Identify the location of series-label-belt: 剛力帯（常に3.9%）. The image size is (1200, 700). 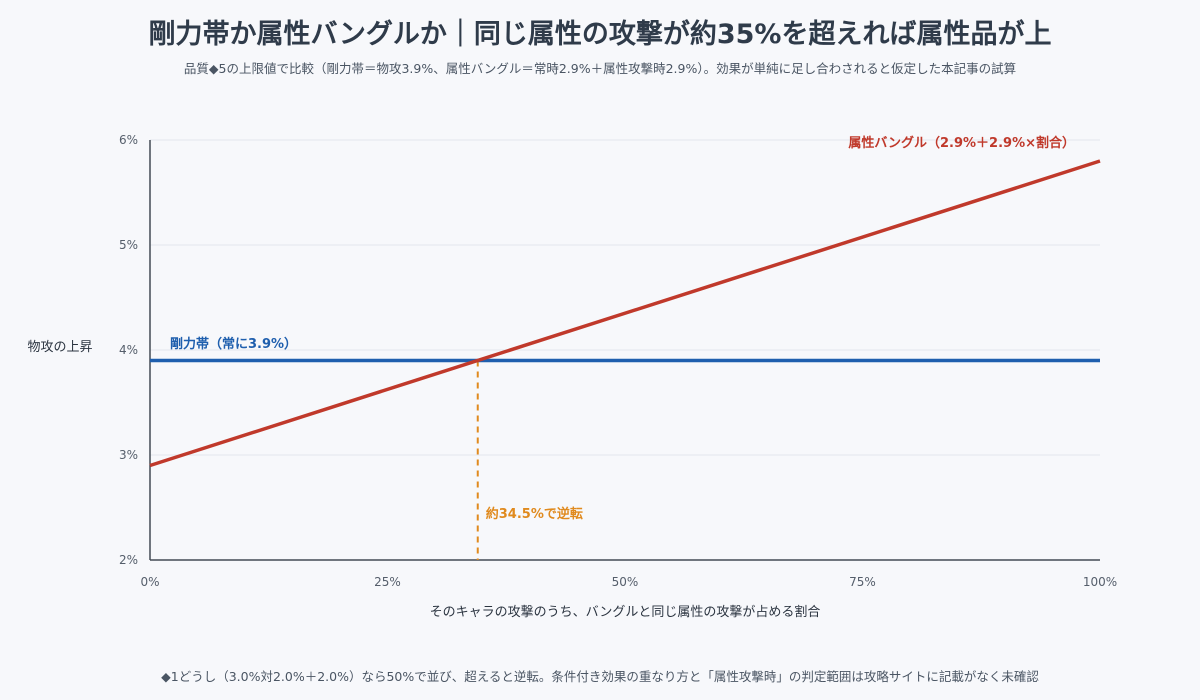
(233, 344).